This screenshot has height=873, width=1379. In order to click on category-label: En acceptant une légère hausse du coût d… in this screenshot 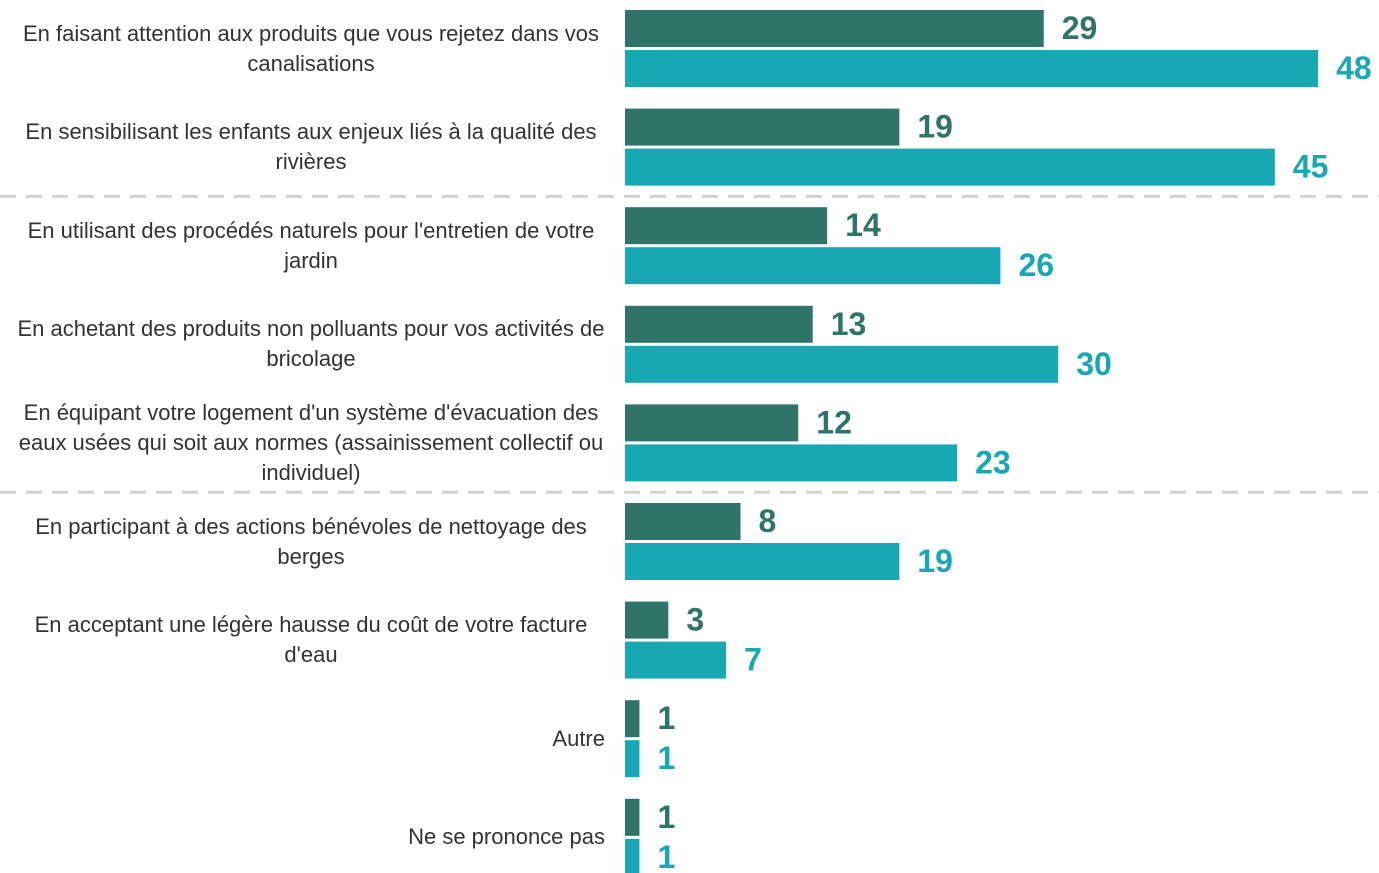, I will do `click(302, 640)`.